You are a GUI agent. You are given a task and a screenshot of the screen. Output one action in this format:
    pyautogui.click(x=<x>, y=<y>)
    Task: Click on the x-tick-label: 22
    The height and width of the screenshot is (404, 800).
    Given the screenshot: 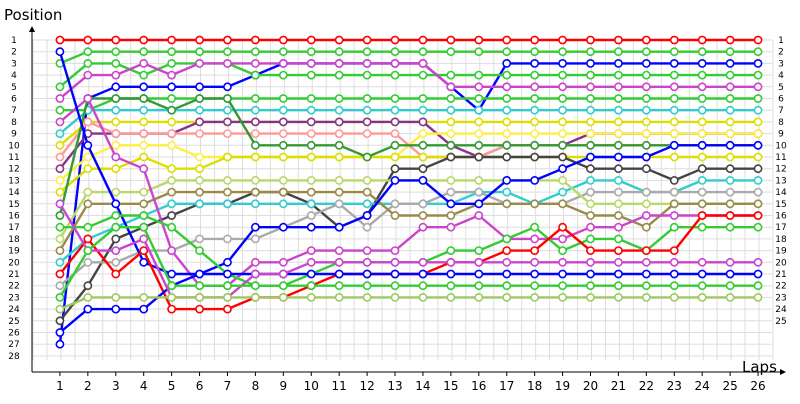 What is the action you would take?
    pyautogui.click(x=646, y=386)
    